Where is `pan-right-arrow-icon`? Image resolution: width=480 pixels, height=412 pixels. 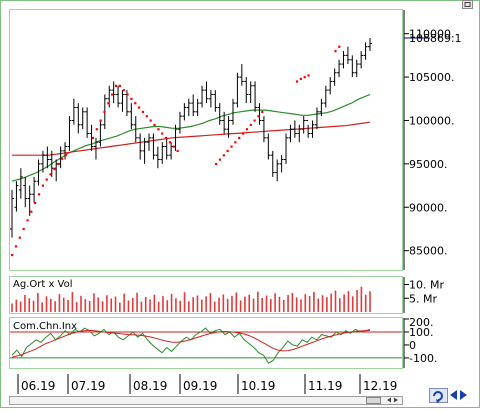
pan-right-arrow-icon is located at coordinates (463, 395).